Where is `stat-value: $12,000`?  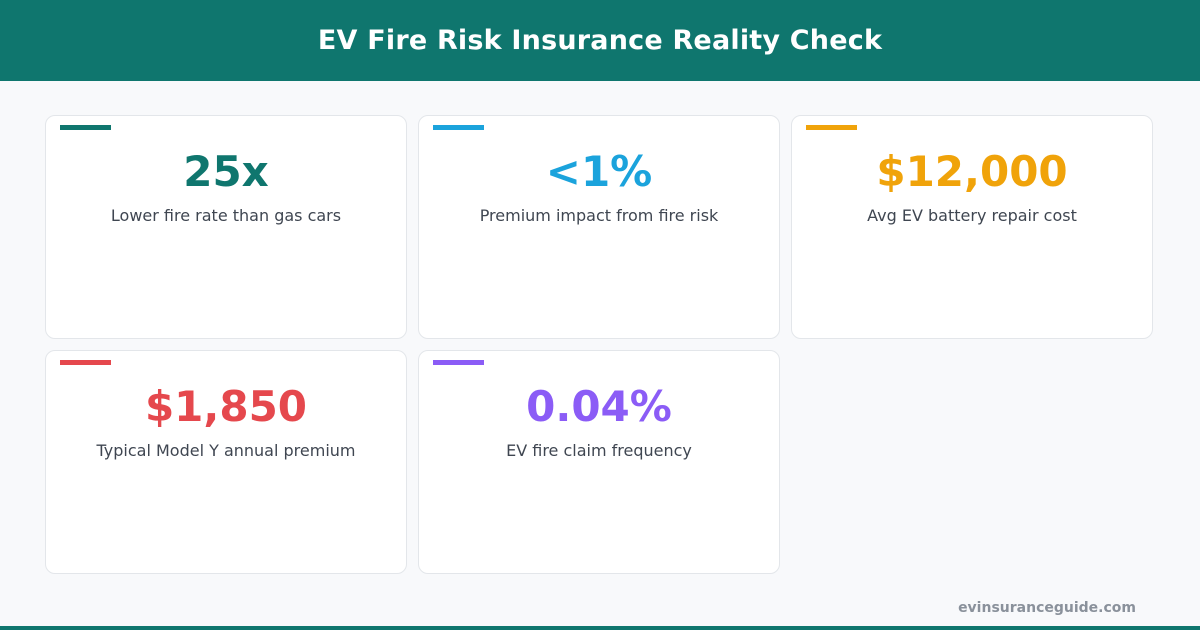
stat-value: $12,000 is located at coordinates (972, 171).